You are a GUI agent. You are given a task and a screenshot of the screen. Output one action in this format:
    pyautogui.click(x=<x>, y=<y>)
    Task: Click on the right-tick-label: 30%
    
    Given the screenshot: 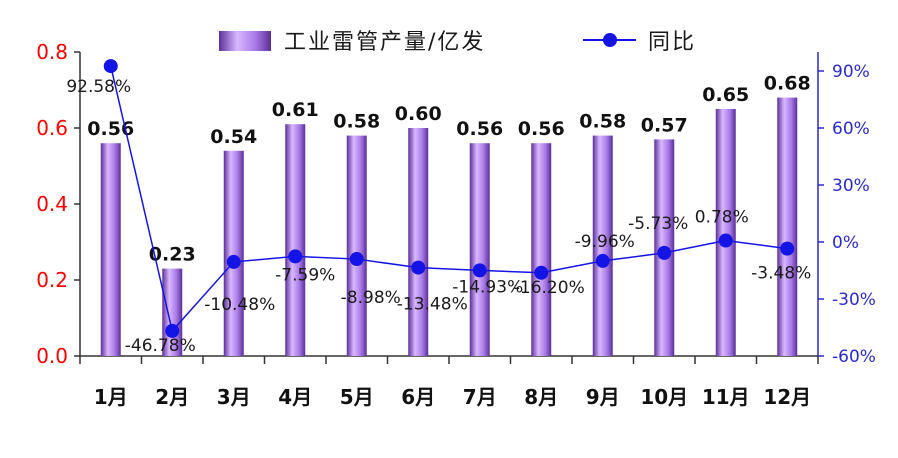 What is the action you would take?
    pyautogui.click(x=851, y=186)
    